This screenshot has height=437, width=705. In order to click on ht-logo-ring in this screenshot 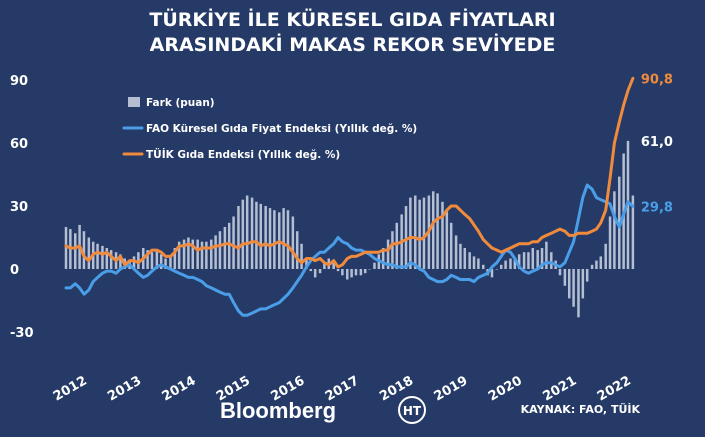, I will do `click(412, 410)`.